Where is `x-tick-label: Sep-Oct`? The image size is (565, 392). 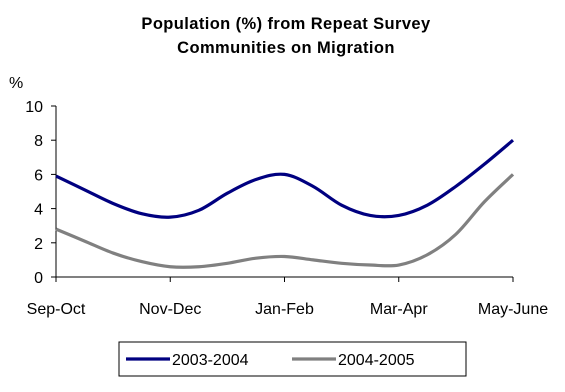
x-tick-label: Sep-Oct is located at coordinates (56, 309).